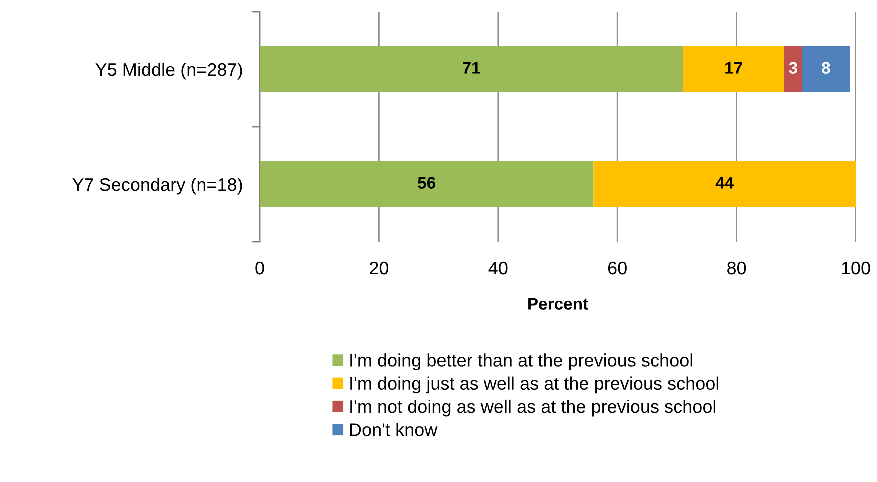 Image resolution: width=877 pixels, height=482 pixels. Describe the element at coordinates (521, 362) in the screenshot. I see `legend-label: I'm doing better than at the previous school` at that location.